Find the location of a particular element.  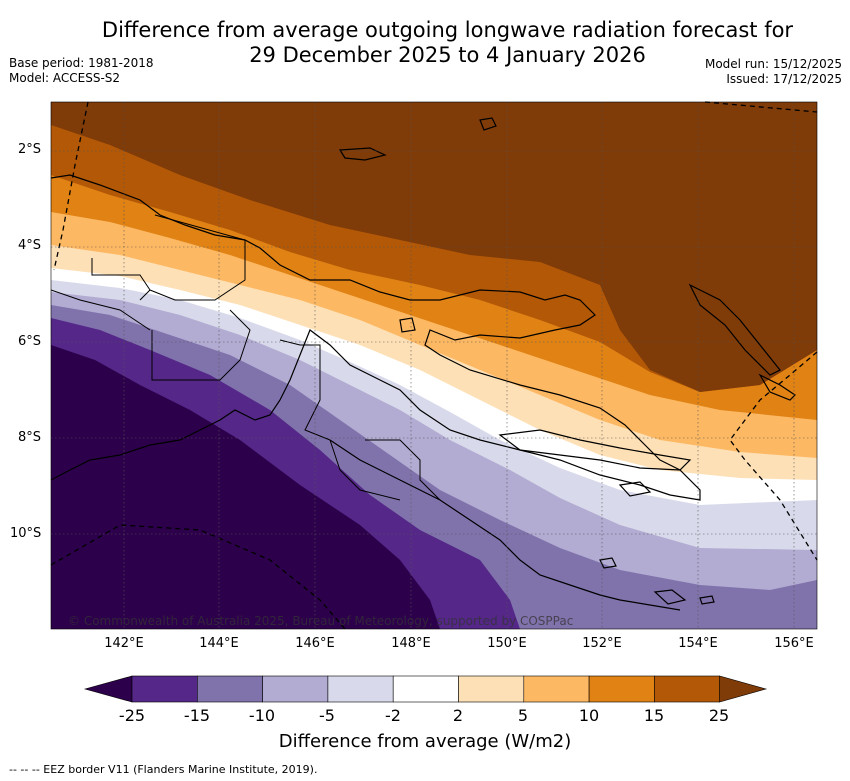

colorbar-title: Difference from average (W/m2) is located at coordinates (425, 741).